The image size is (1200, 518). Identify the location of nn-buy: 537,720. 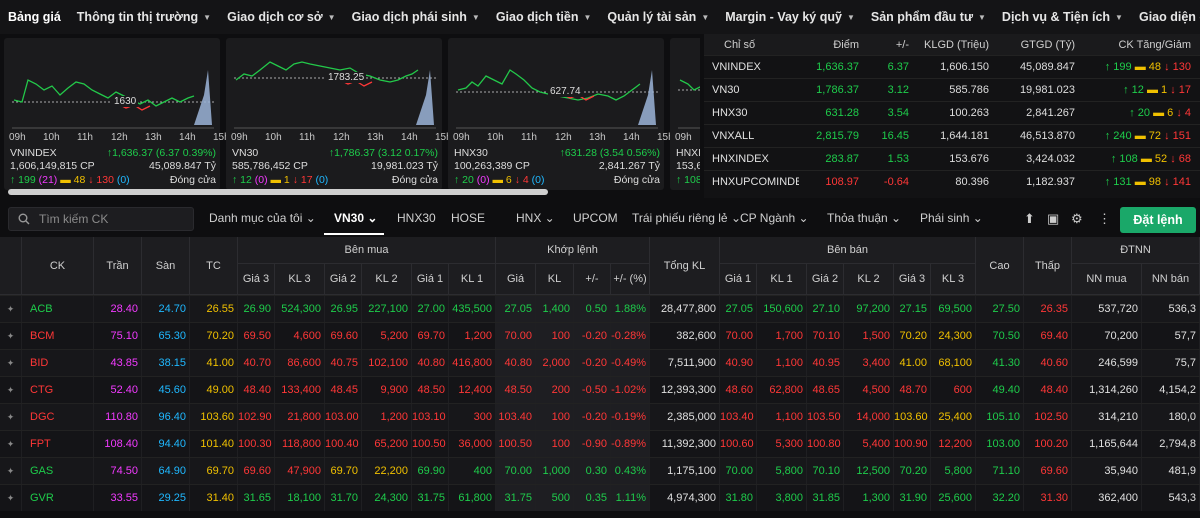
(1107, 309).